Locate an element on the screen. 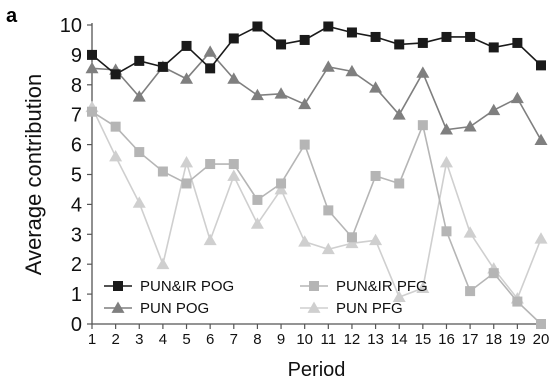  legend-item-pun-pfg: PUN PFG is located at coordinates (351, 308).